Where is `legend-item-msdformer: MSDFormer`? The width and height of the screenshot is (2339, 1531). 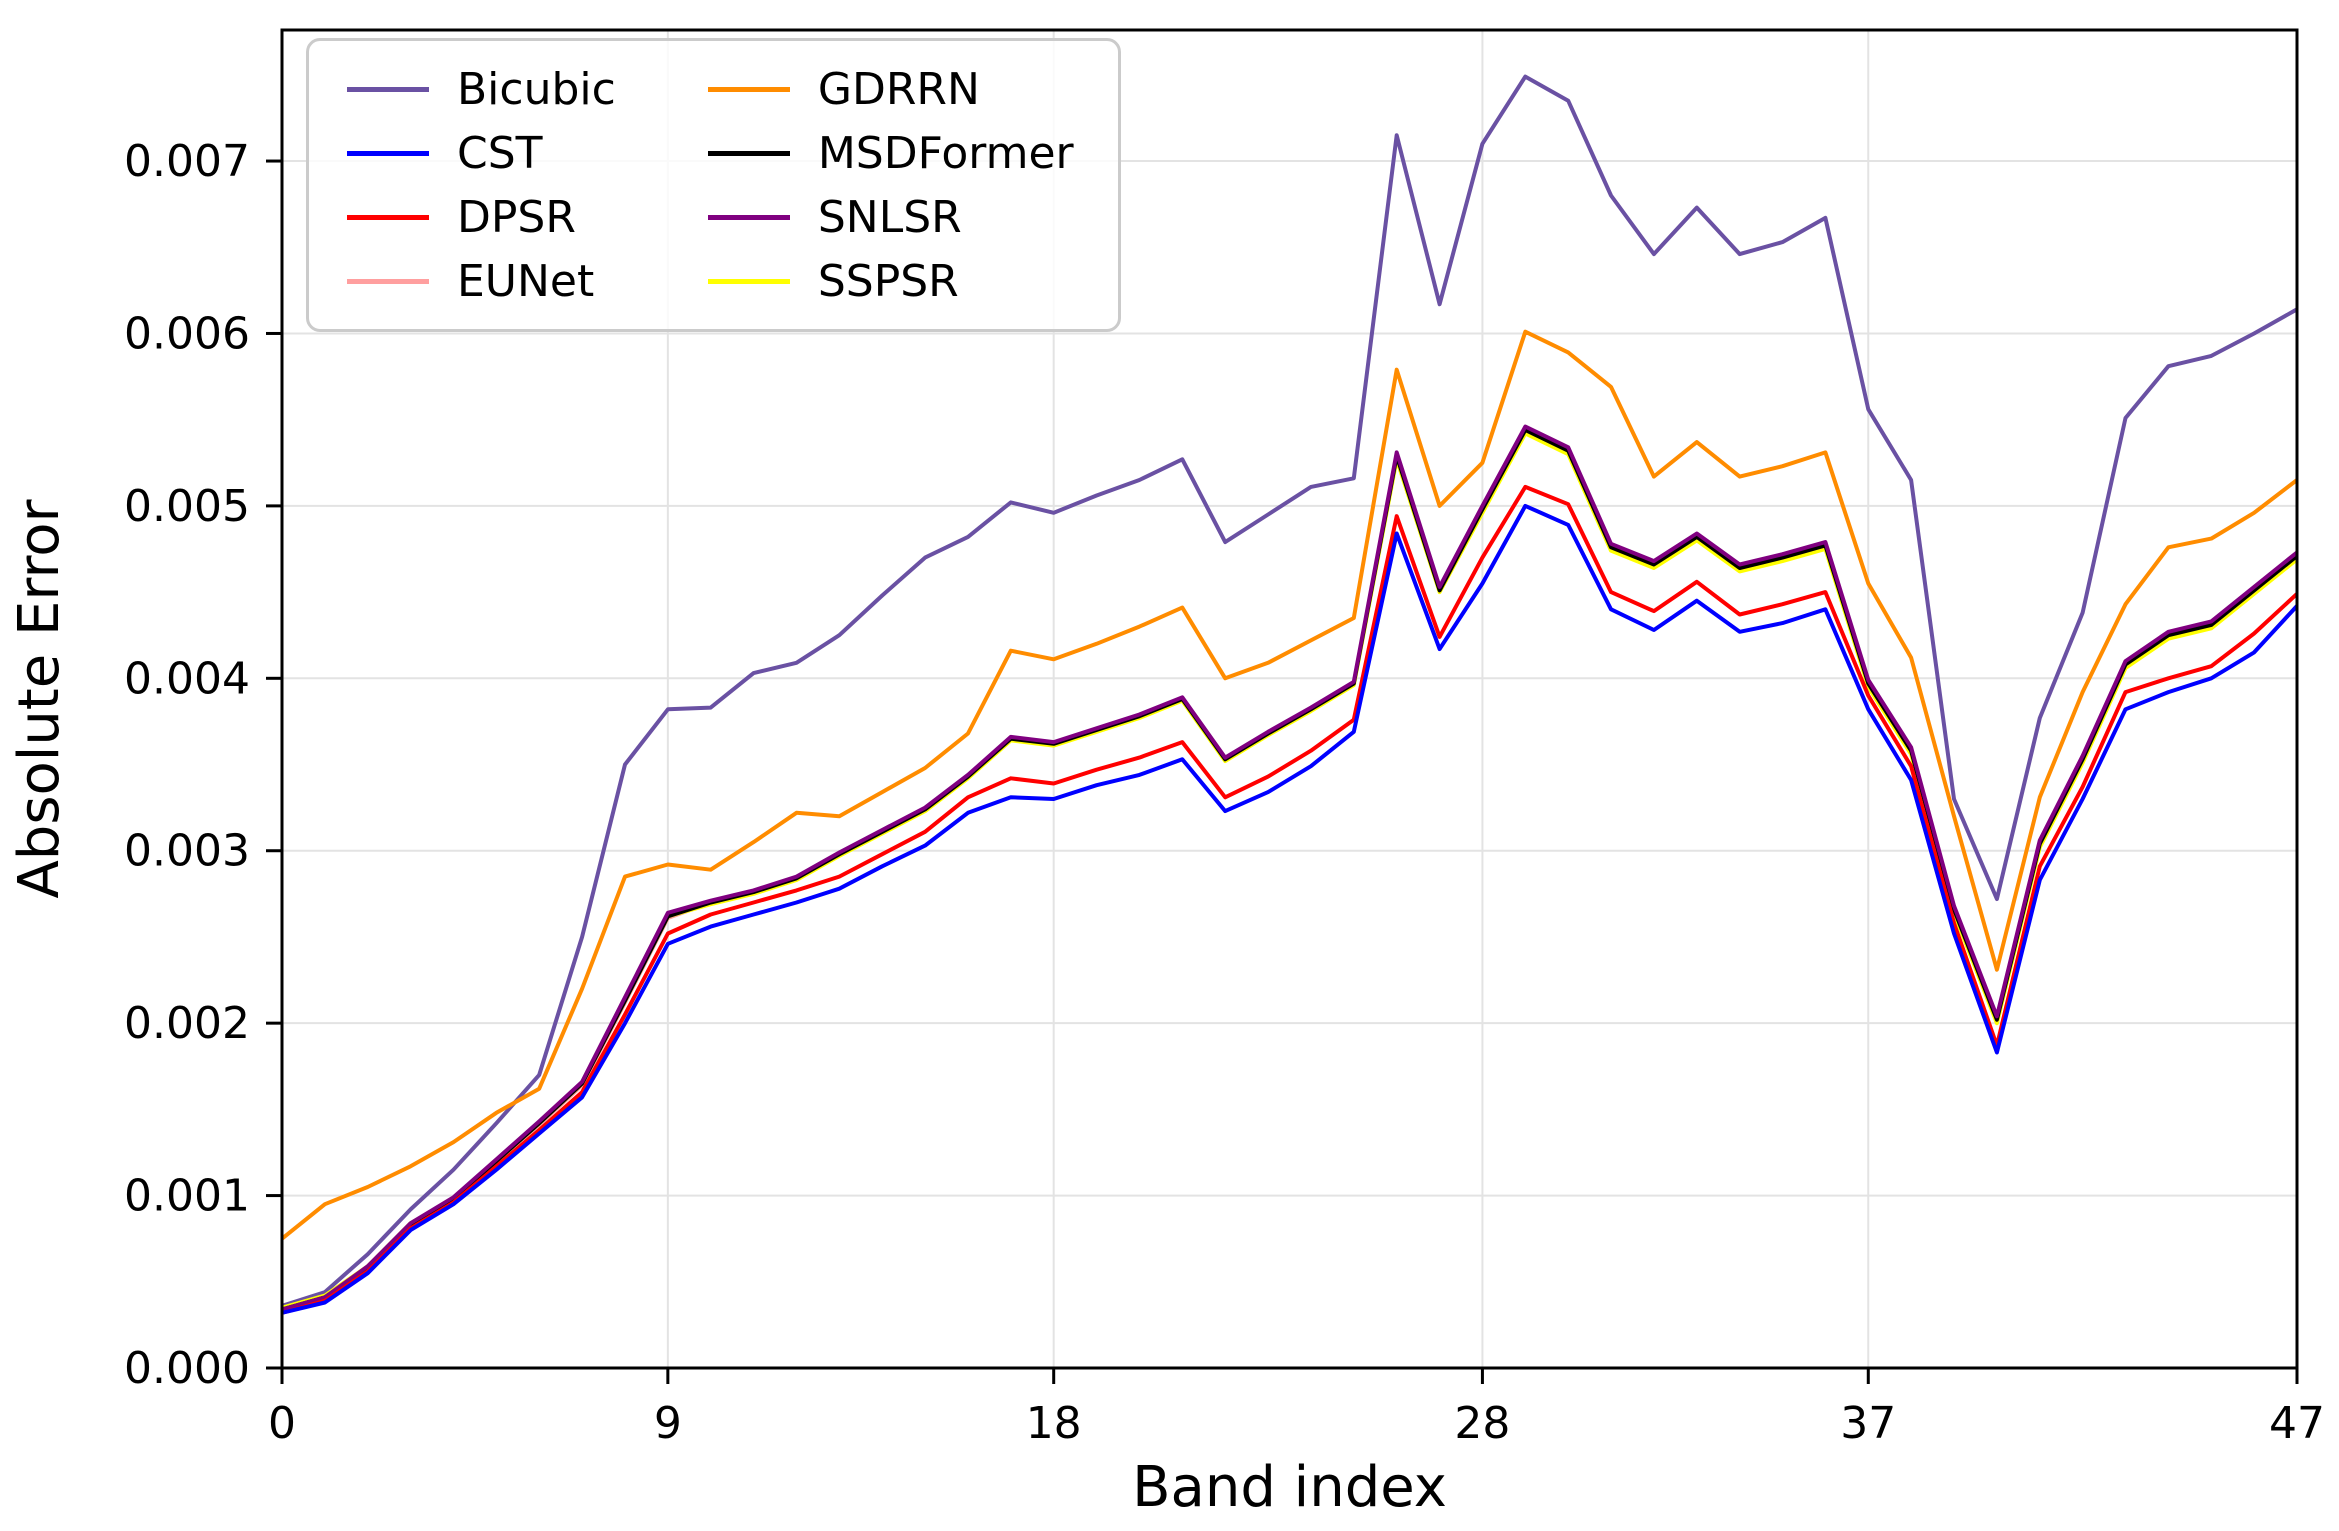 legend-item-msdformer: MSDFormer is located at coordinates (890, 153).